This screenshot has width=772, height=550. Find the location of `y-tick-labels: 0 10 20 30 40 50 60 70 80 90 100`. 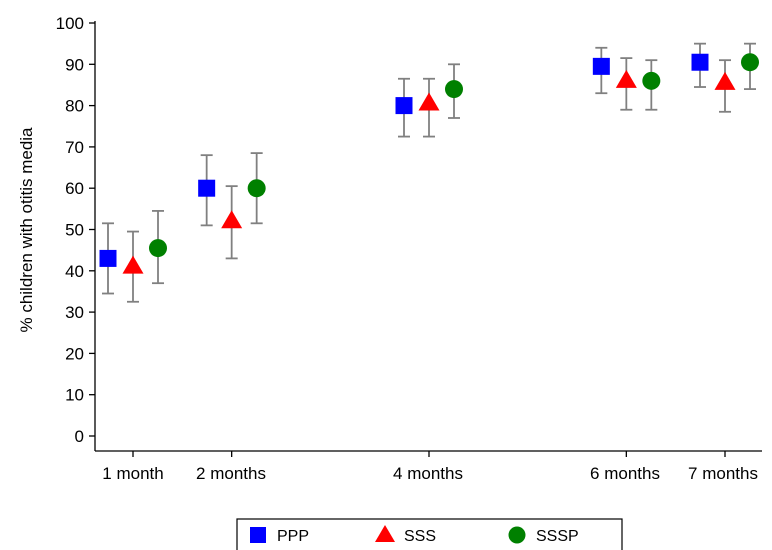

y-tick-labels: 0 10 20 30 40 50 60 70 80 90 100 is located at coordinates (70, 230).